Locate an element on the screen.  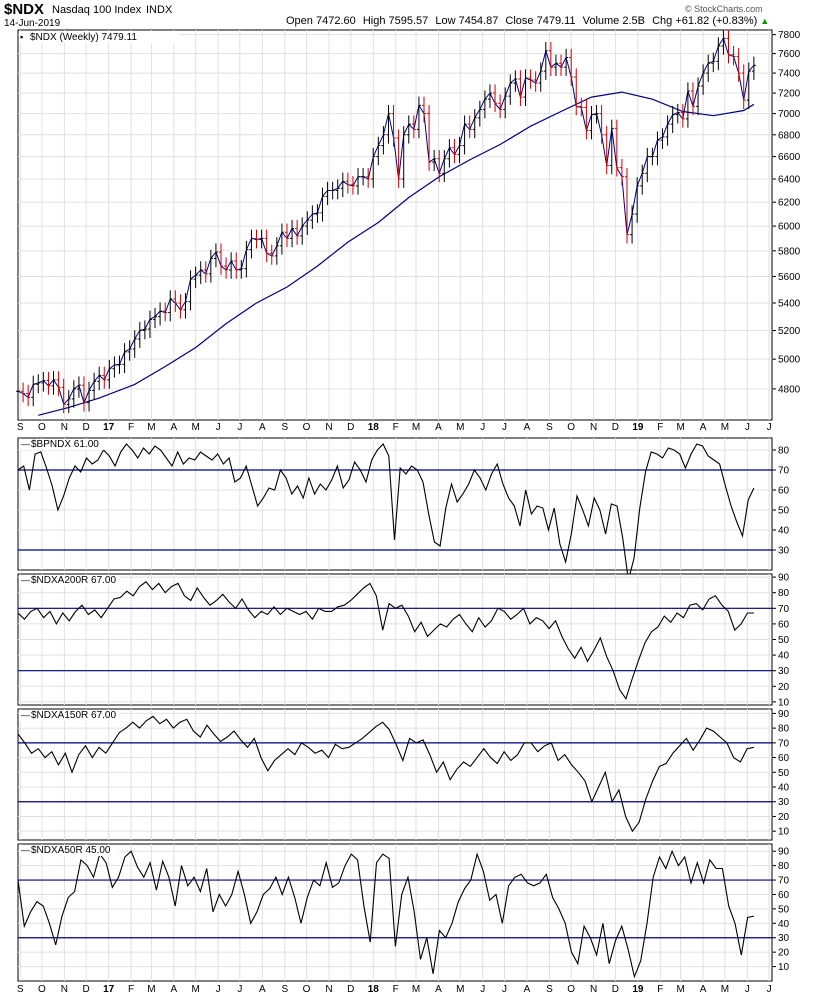
legend-swatch-icon: — is located at coordinates (25, 850).